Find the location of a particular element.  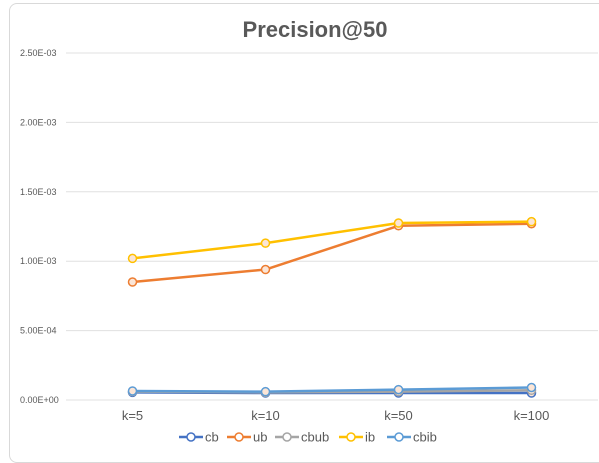

y-tick-label: 2.50E-03 is located at coordinates (38, 53).